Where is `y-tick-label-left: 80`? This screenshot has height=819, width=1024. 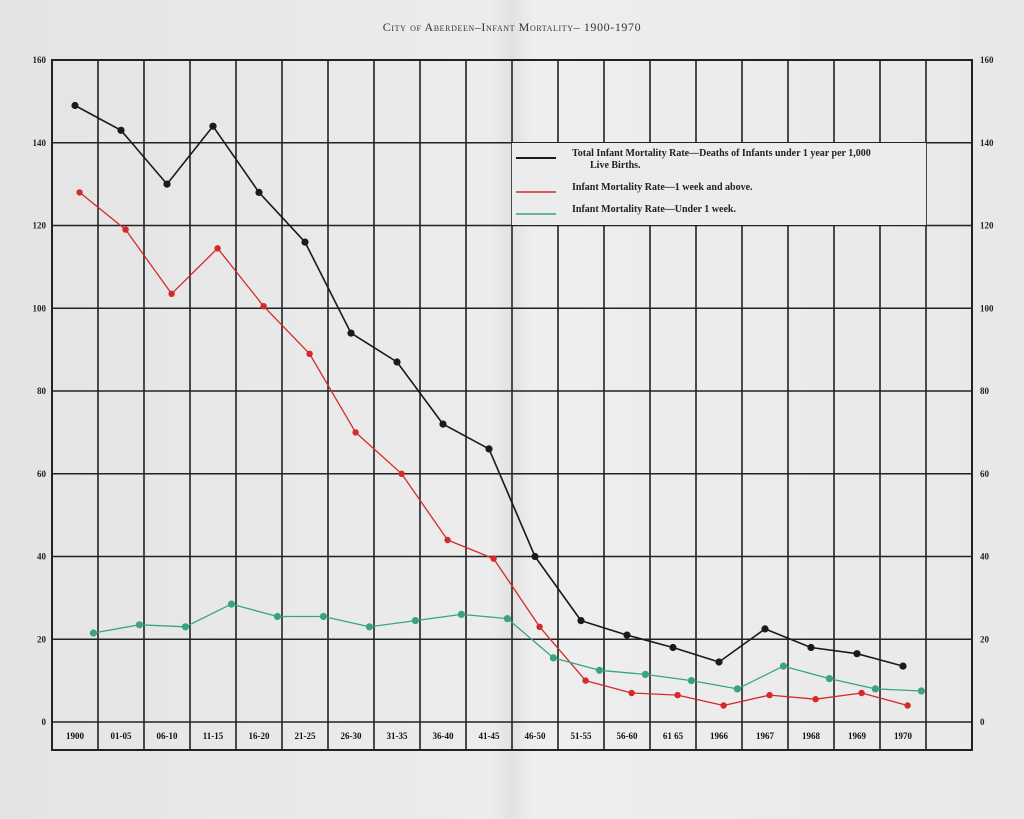 y-tick-label-left: 80 is located at coordinates (42, 391).